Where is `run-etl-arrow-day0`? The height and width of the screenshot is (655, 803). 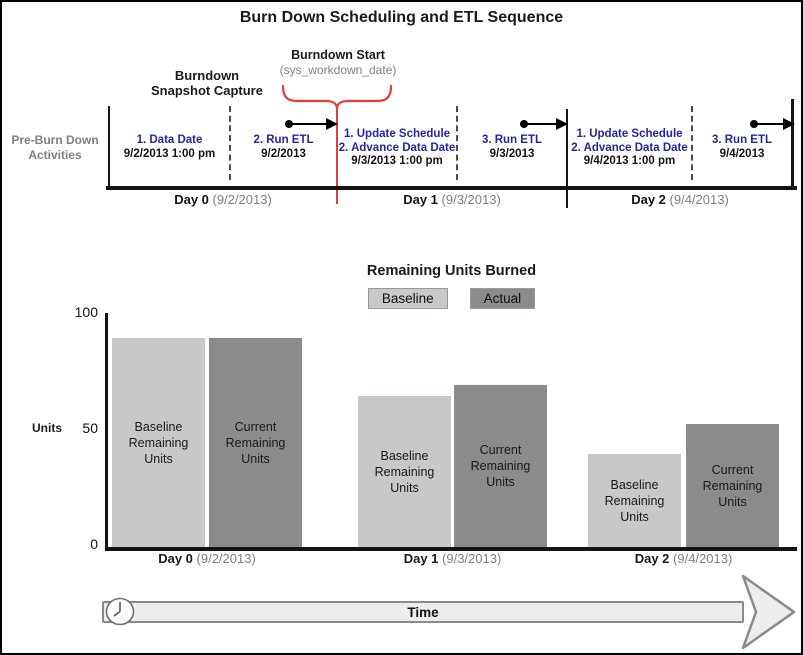 run-etl-arrow-day0 is located at coordinates (311, 124).